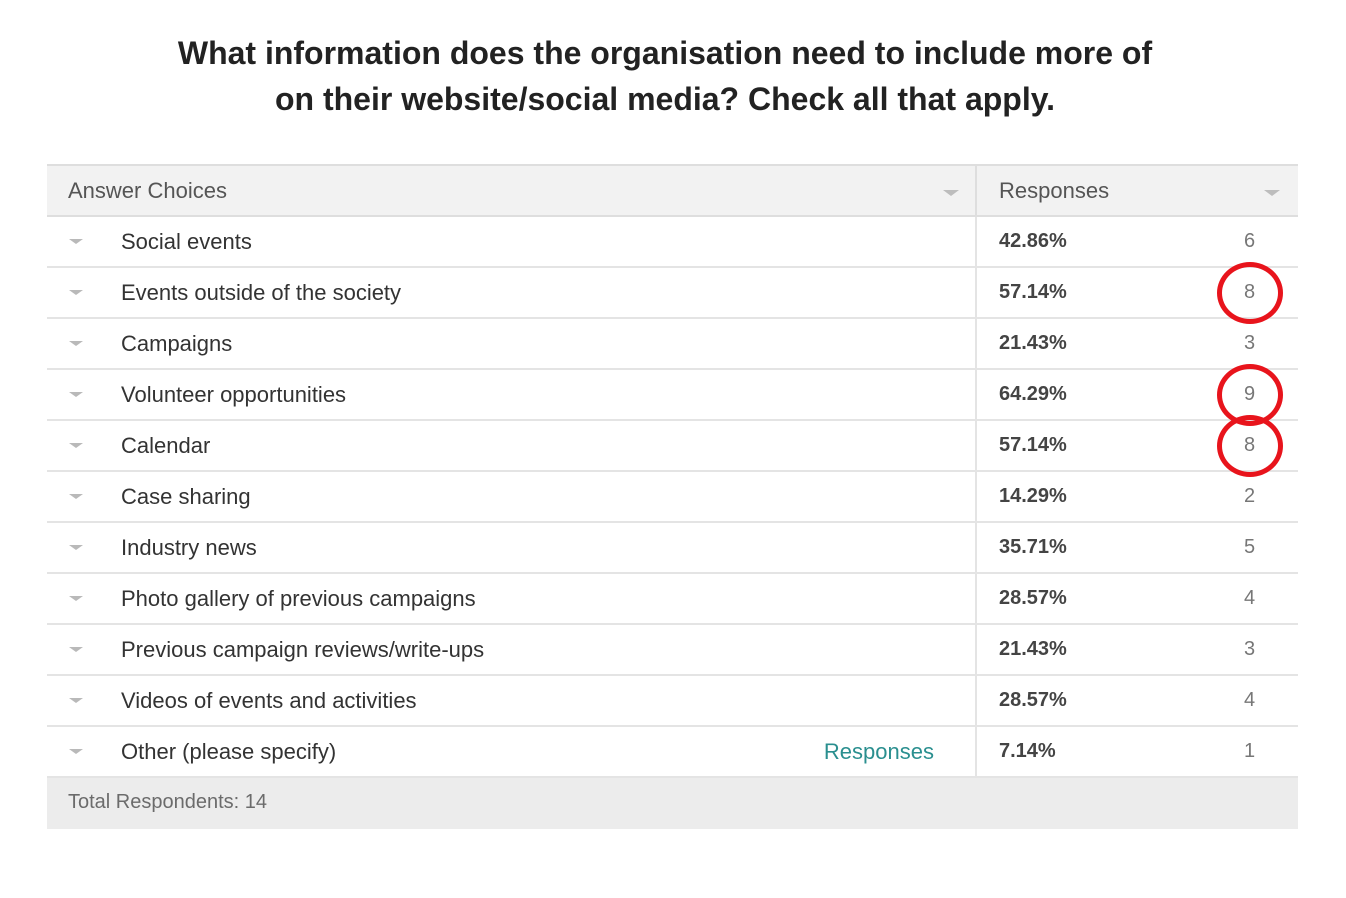 The height and width of the screenshot is (898, 1346). What do you see at coordinates (672, 752) in the screenshot?
I see `table-row: Other (please specify) Responses 7.14% 1` at bounding box center [672, 752].